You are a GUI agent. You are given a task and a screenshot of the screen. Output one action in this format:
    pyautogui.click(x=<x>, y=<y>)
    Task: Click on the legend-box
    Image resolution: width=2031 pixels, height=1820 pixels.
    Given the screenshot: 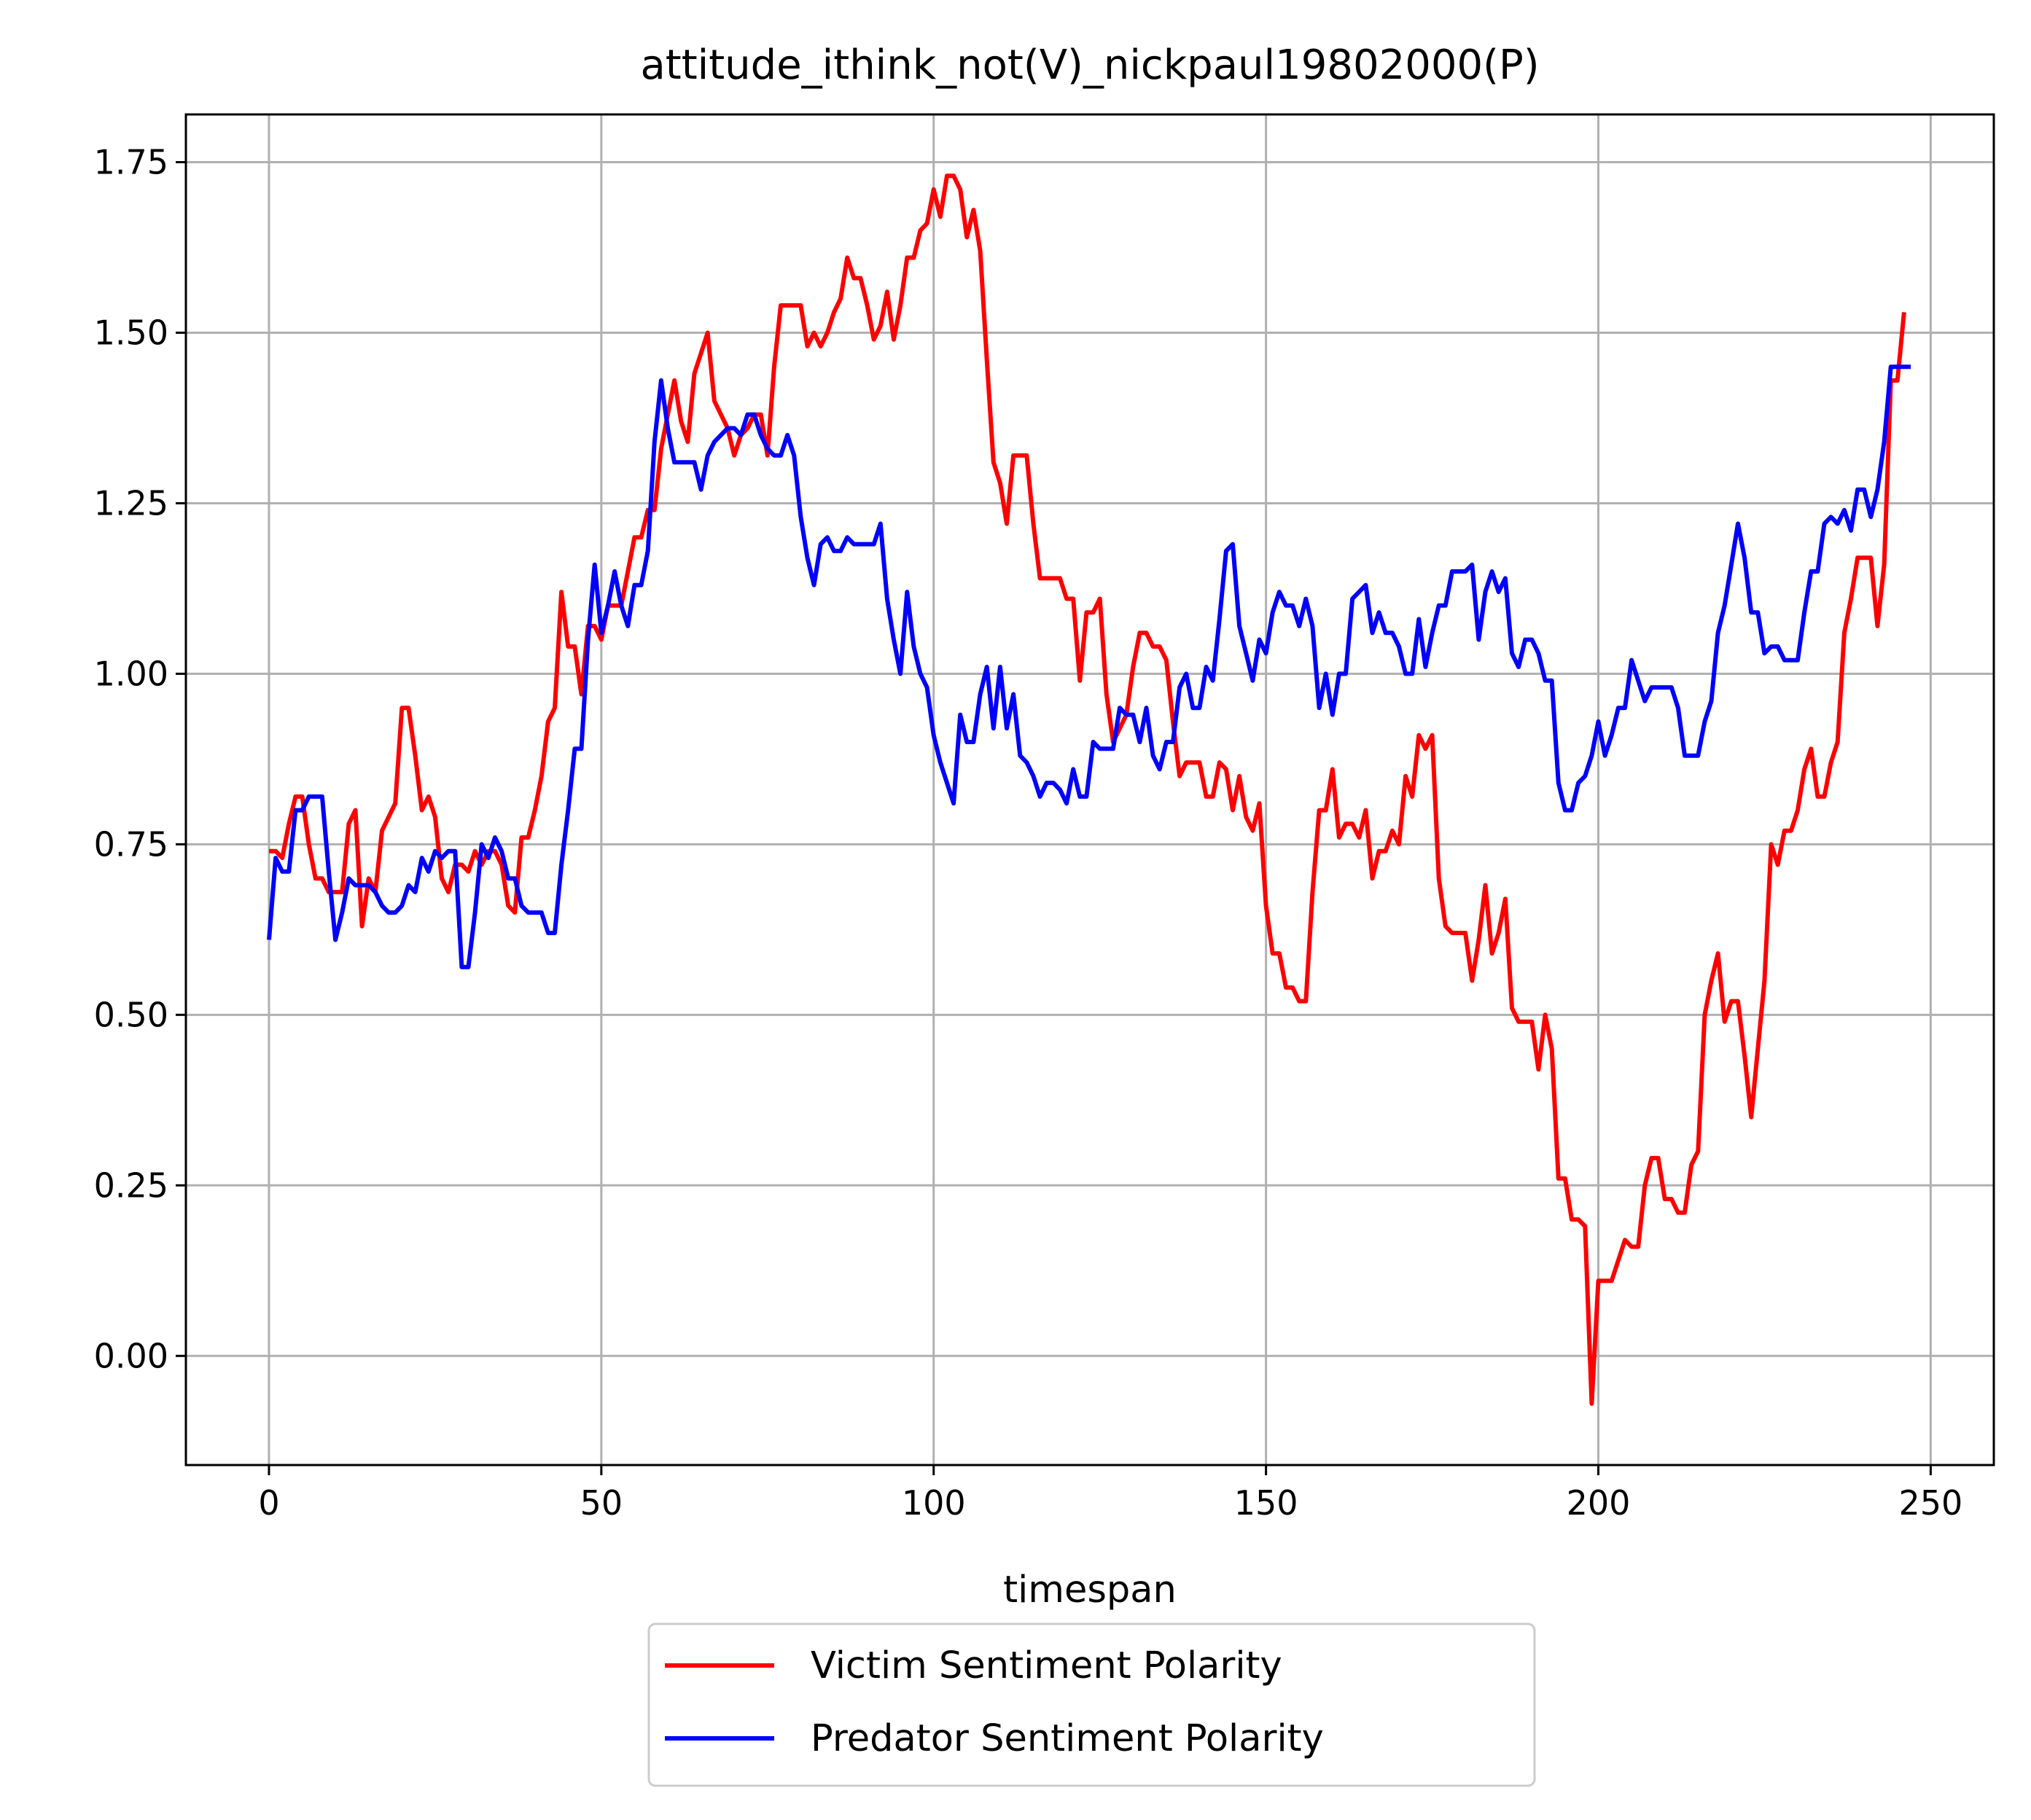 What is the action you would take?
    pyautogui.click(x=1091, y=1704)
    